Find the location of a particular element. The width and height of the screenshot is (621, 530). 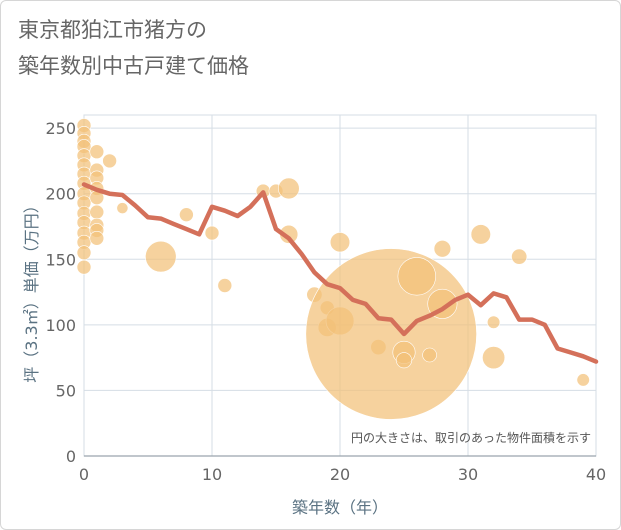

x-tick-label: 10 is located at coordinates (212, 474).